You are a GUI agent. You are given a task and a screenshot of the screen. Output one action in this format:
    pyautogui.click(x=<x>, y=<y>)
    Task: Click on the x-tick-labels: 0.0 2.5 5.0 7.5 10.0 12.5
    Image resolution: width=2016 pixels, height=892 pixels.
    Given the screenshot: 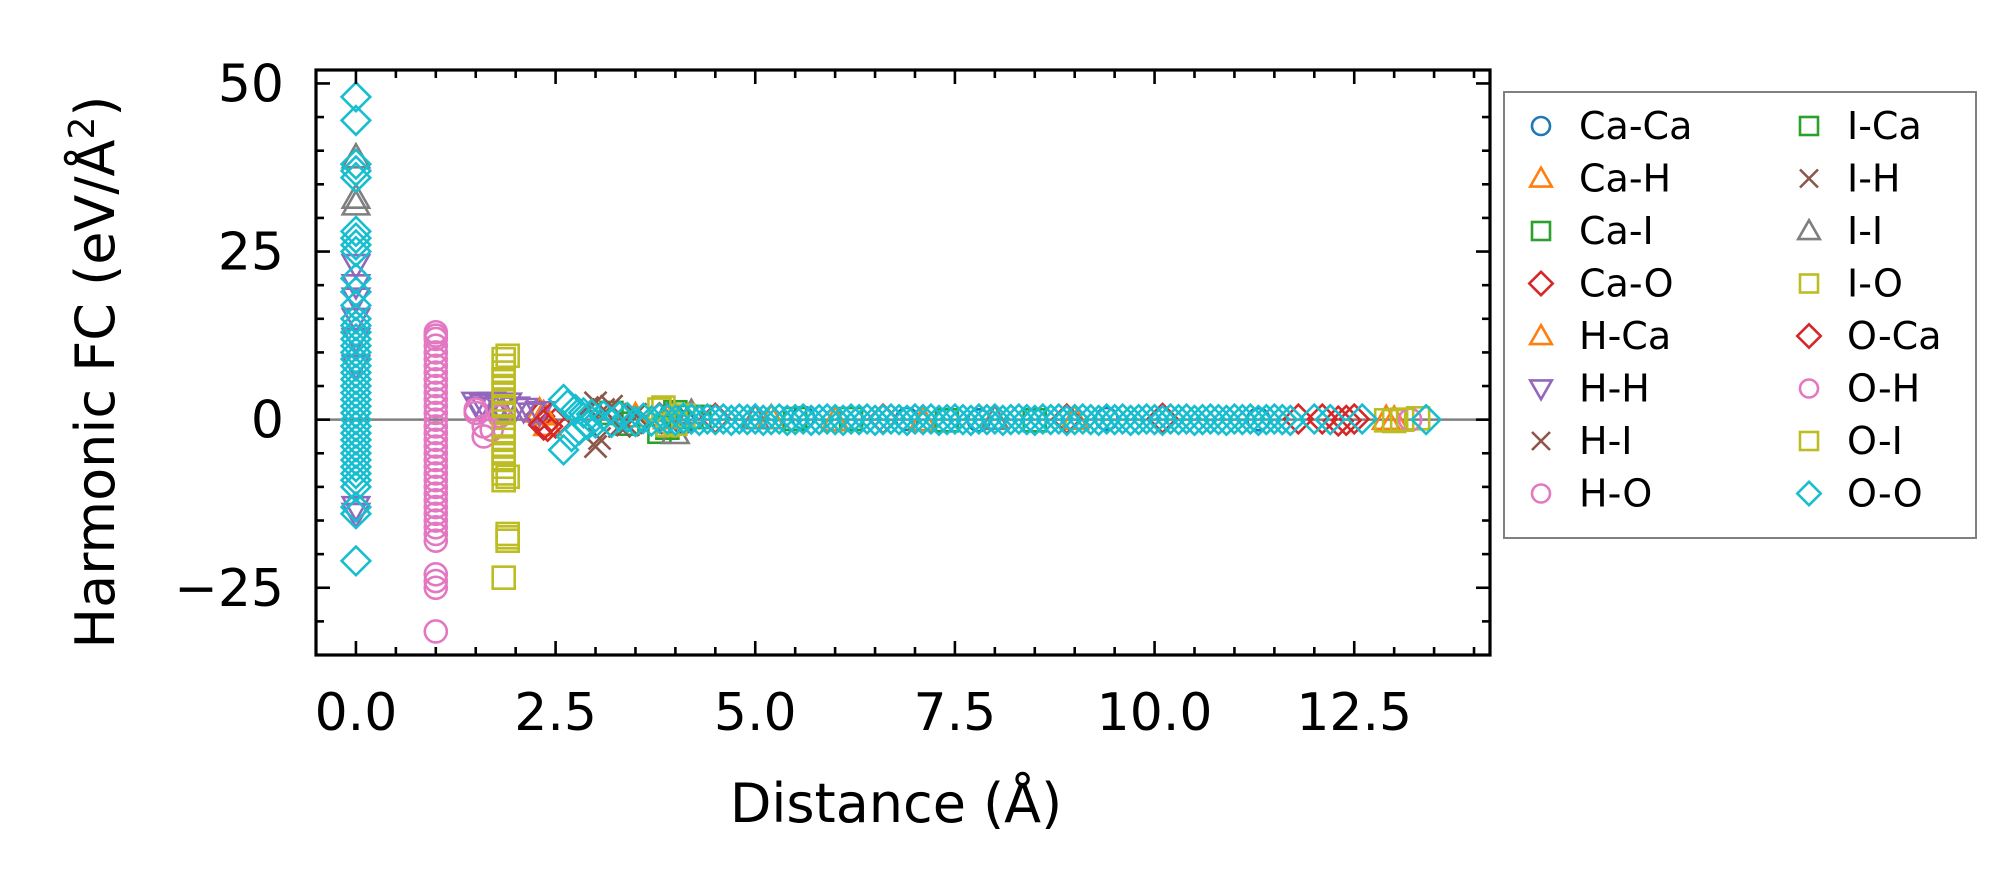 What is the action you would take?
    pyautogui.click(x=864, y=713)
    